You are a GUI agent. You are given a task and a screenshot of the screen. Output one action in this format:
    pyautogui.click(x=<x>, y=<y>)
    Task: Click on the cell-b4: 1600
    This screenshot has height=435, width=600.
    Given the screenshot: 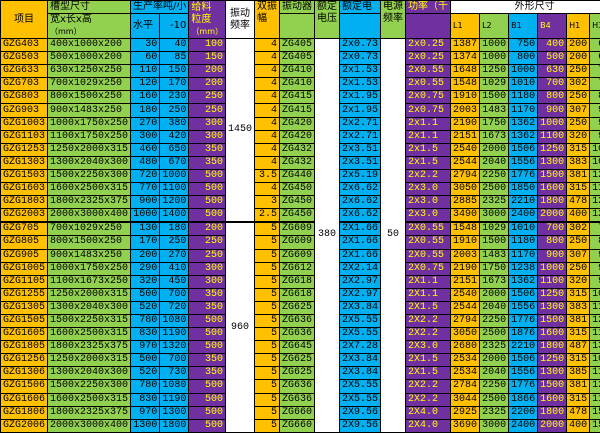 What is the action you would take?
    pyautogui.click(x=552, y=399)
    